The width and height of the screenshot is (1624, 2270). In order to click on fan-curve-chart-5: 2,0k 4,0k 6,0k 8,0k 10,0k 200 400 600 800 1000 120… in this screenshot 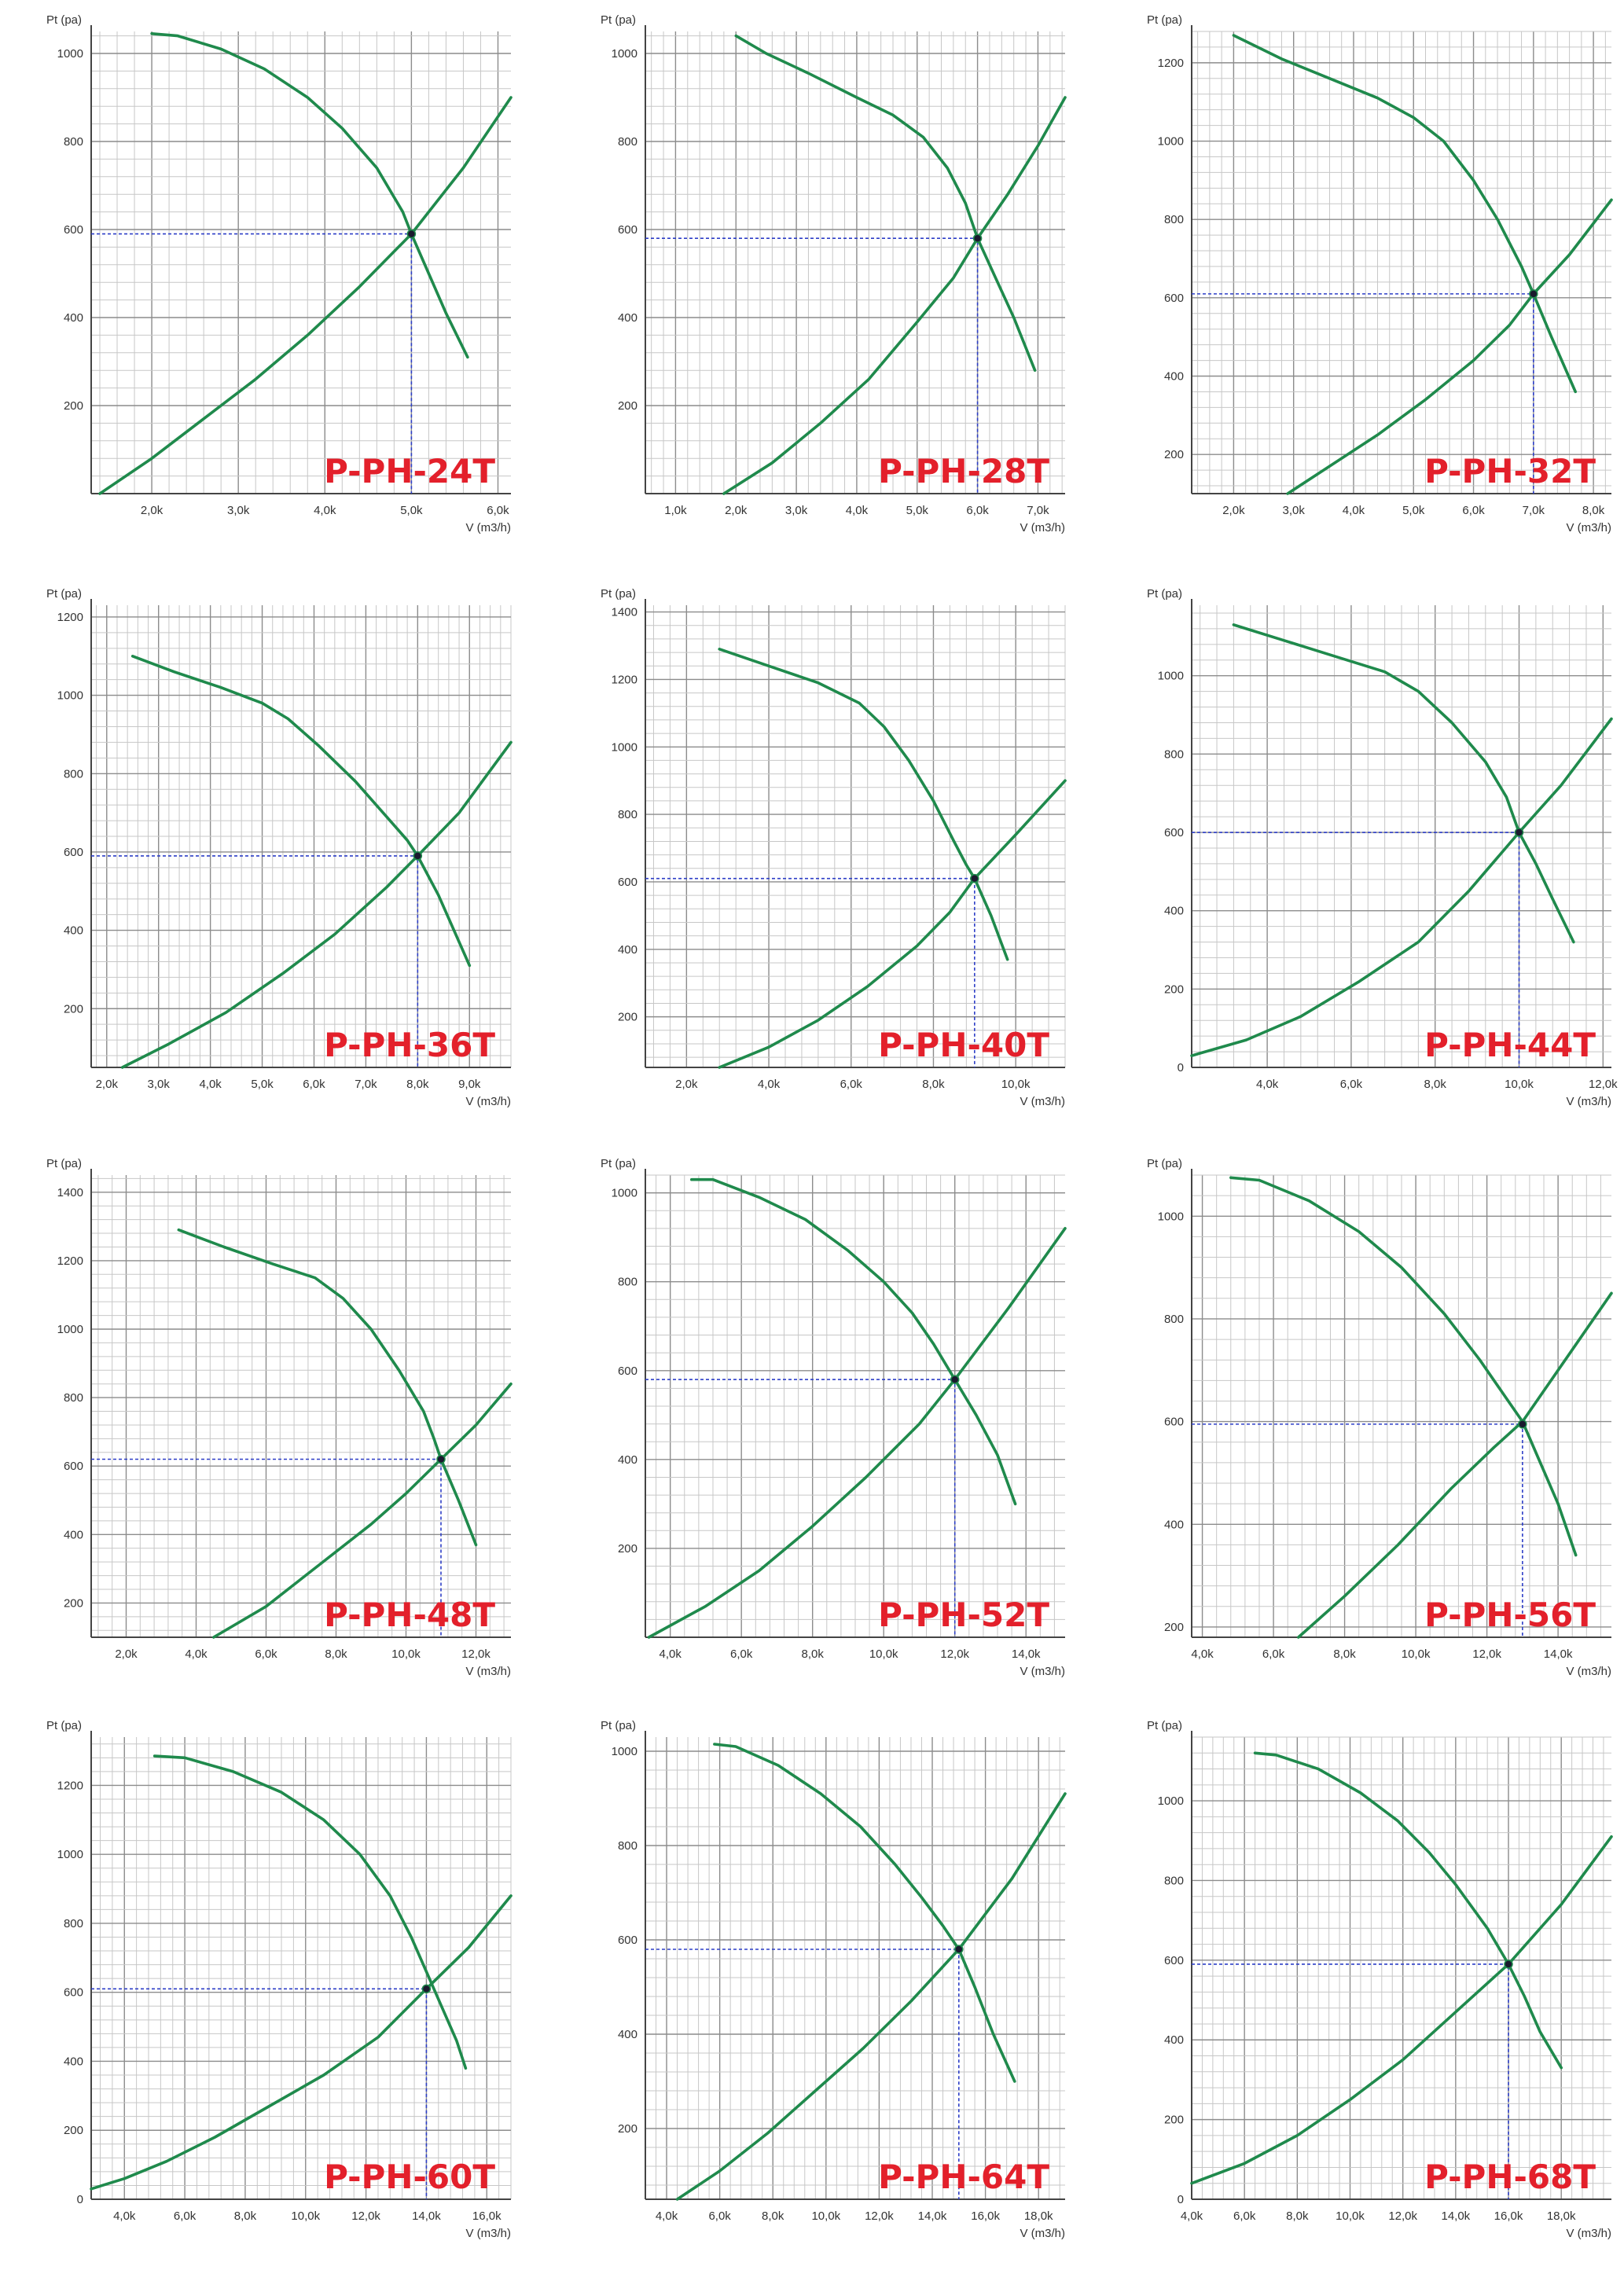, I will do `click(834, 847)`.